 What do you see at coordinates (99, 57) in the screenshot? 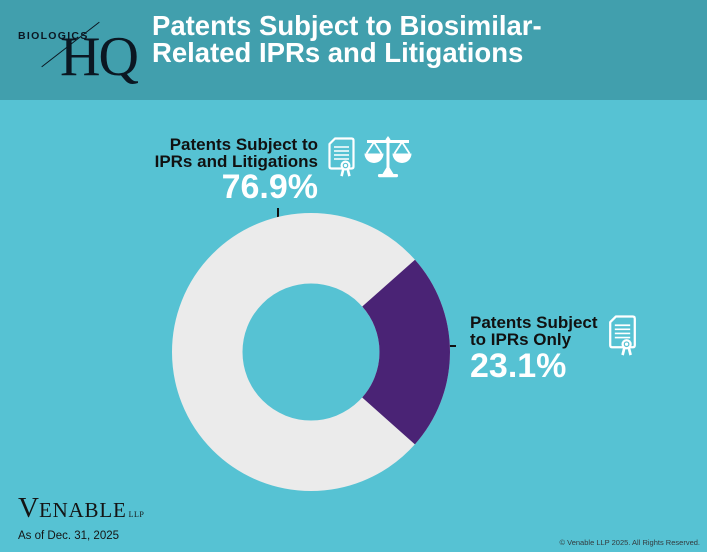
I see `logo-hq-text: HQ` at bounding box center [99, 57].